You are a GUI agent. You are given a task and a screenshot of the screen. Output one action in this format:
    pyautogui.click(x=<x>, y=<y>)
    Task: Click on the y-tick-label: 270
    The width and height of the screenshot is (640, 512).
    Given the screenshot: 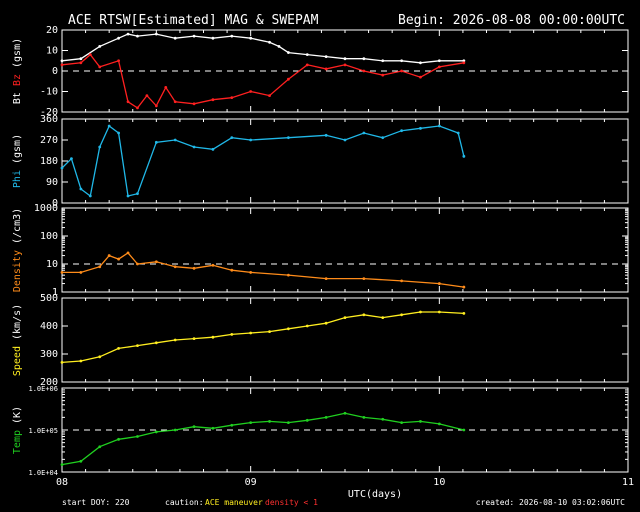 What is the action you would take?
    pyautogui.click(x=49, y=140)
    